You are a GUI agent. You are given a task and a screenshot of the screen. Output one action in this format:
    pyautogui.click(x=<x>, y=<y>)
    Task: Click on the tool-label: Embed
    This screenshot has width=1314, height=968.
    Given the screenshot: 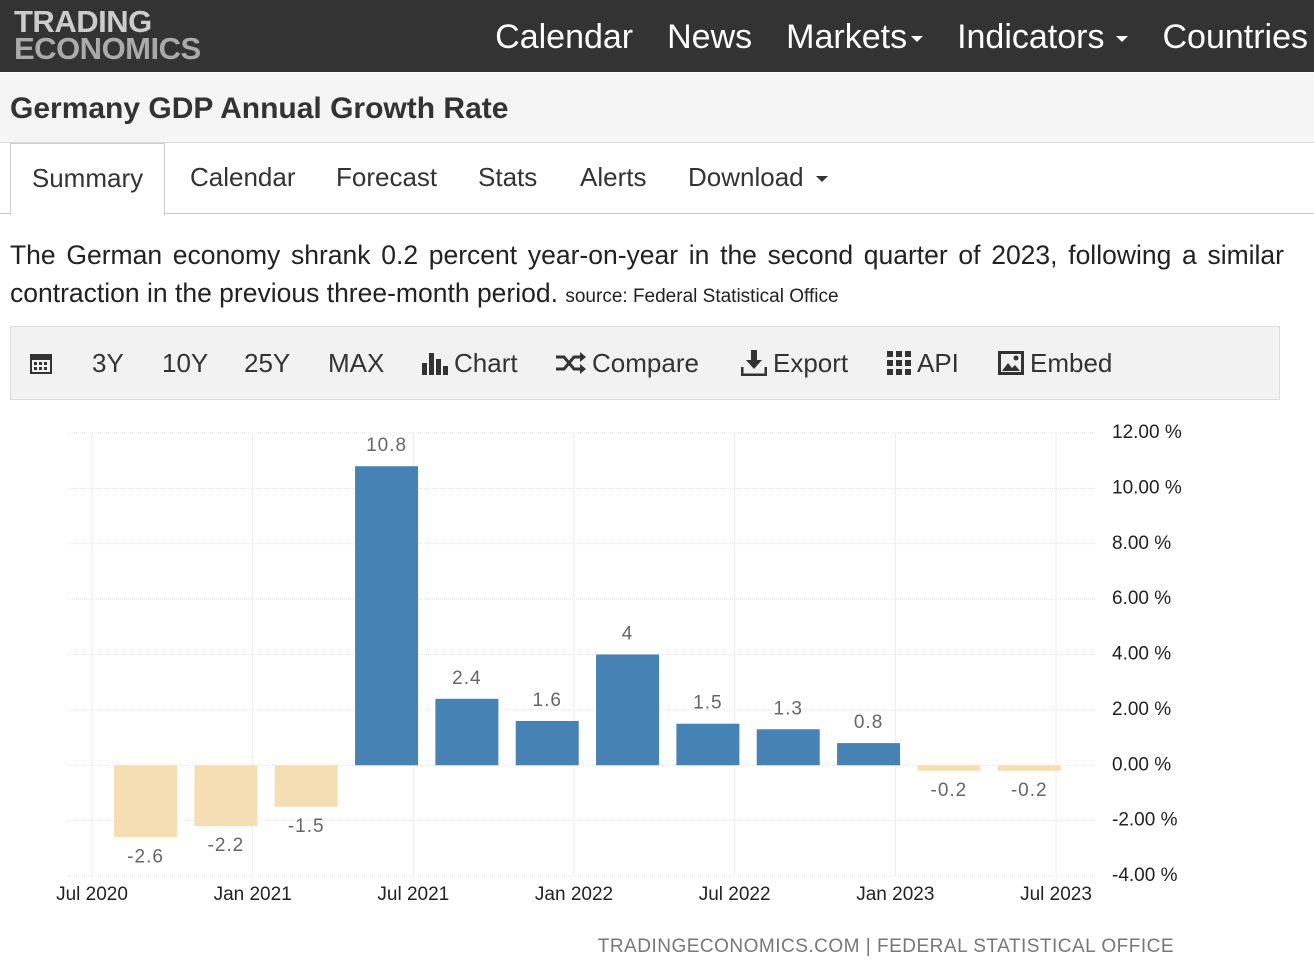 What is the action you would take?
    pyautogui.click(x=1071, y=363)
    